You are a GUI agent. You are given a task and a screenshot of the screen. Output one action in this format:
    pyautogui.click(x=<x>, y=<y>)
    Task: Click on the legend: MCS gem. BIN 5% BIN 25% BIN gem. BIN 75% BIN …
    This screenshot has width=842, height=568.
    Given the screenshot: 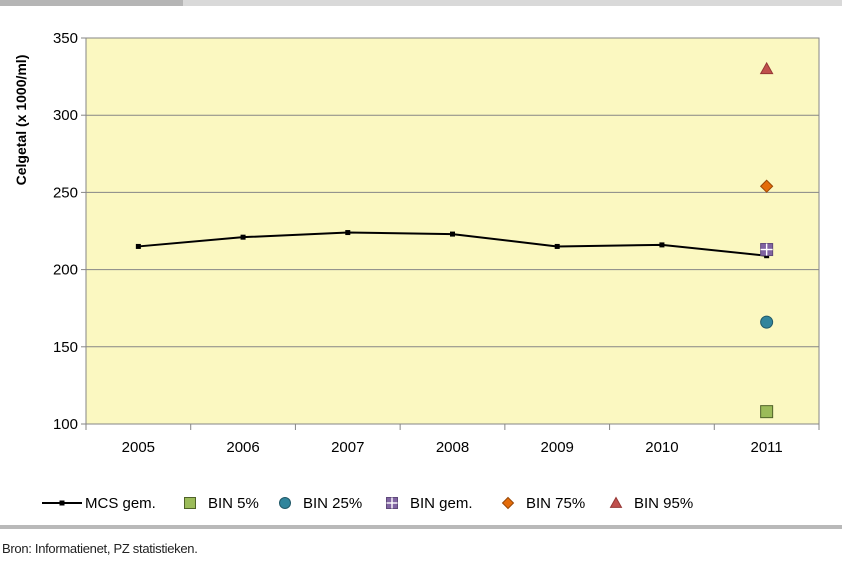 What is the action you would take?
    pyautogui.click(x=367, y=503)
    